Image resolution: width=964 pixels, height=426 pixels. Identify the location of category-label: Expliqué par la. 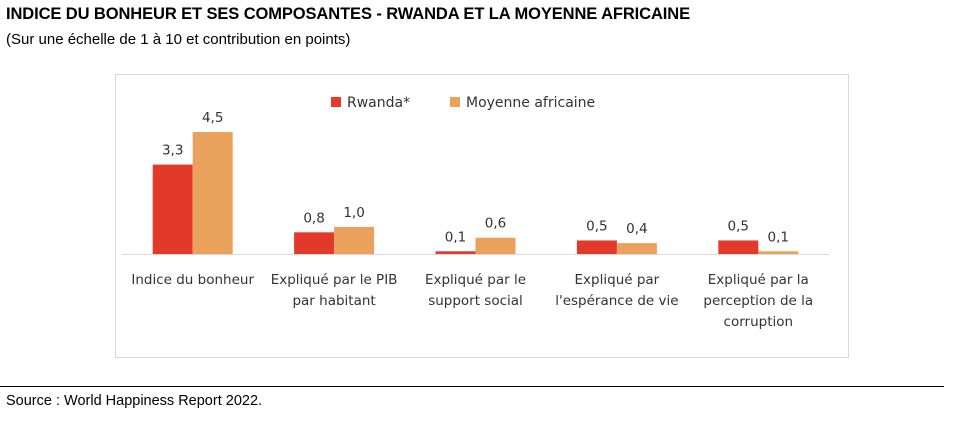
(758, 280).